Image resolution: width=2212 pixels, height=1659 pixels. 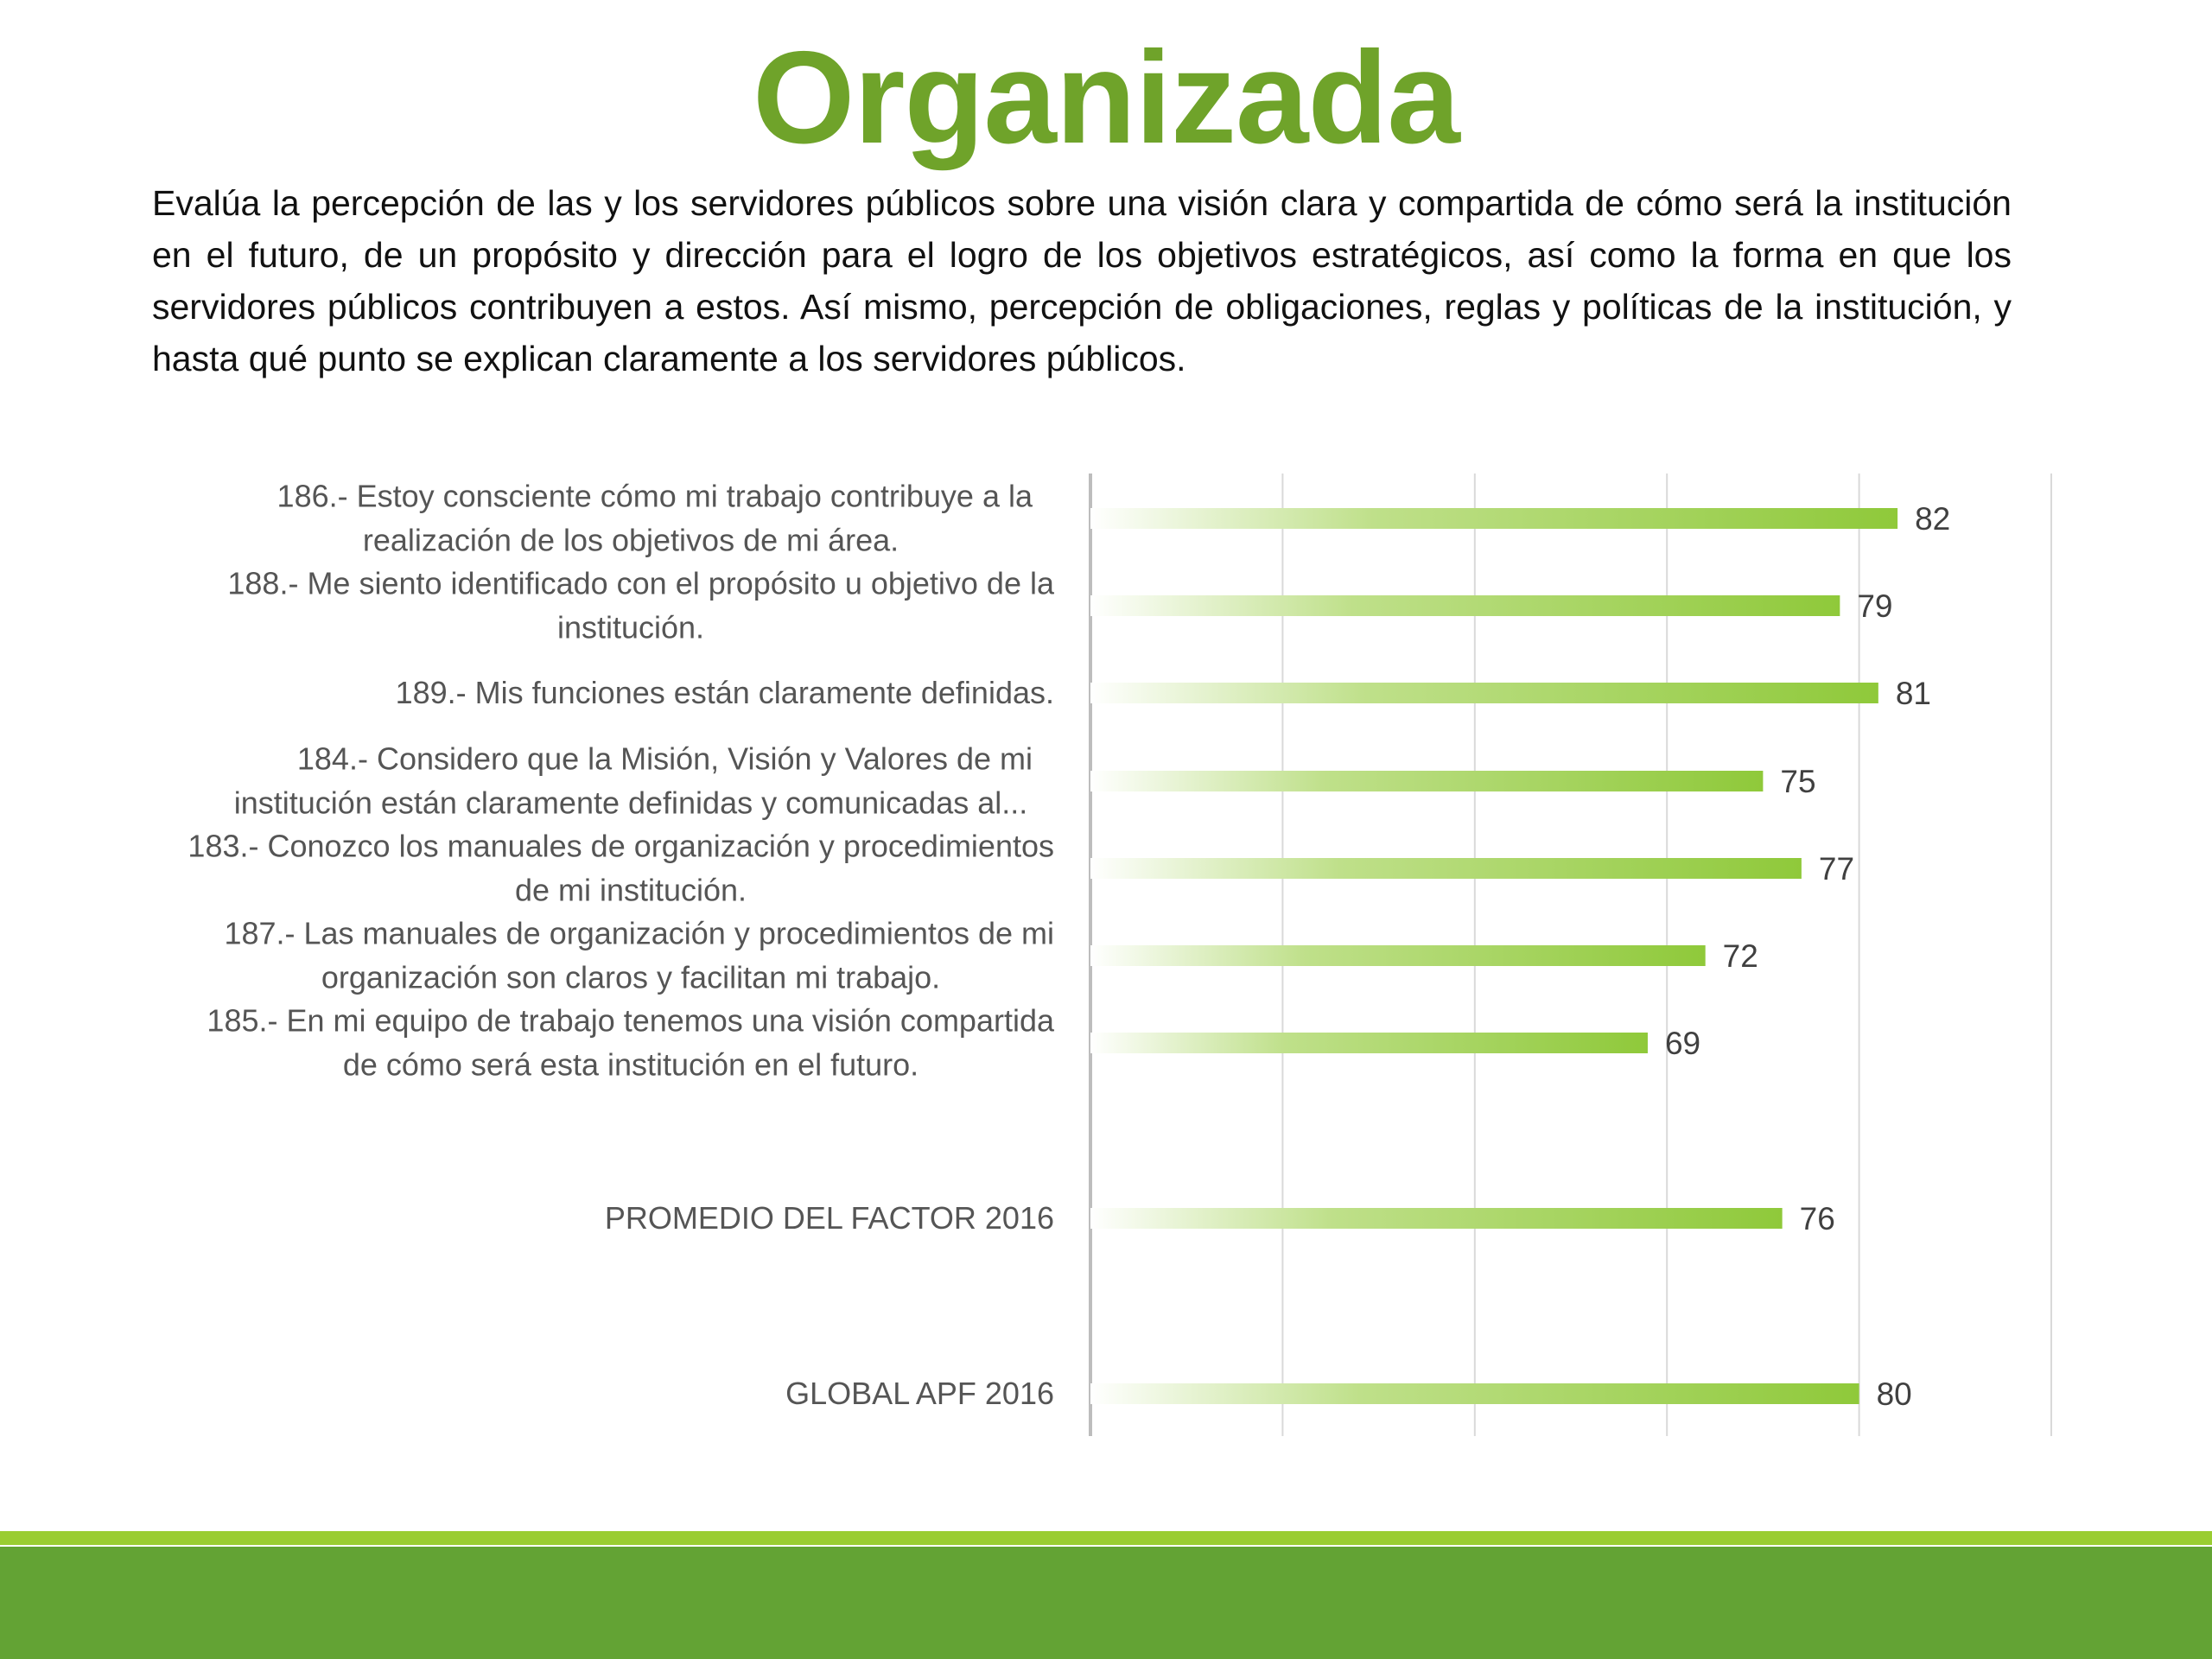 What do you see at coordinates (630, 627) in the screenshot?
I see `category-label: institución.` at bounding box center [630, 627].